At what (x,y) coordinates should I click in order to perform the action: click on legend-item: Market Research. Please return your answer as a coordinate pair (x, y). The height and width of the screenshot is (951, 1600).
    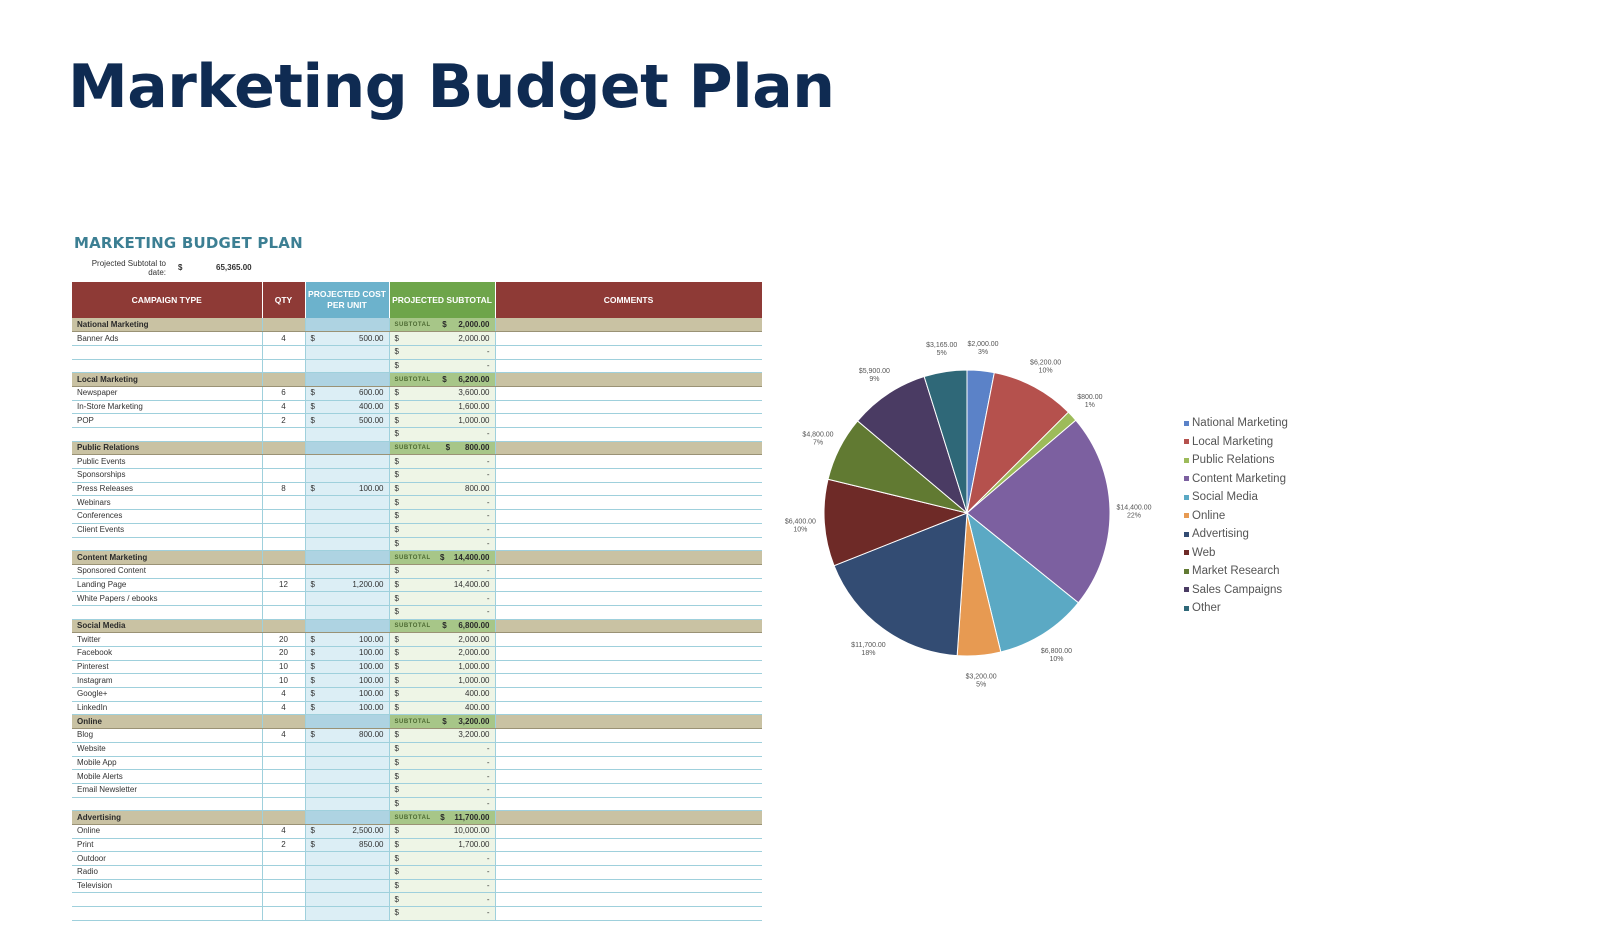
    Looking at the image, I should click on (1236, 571).